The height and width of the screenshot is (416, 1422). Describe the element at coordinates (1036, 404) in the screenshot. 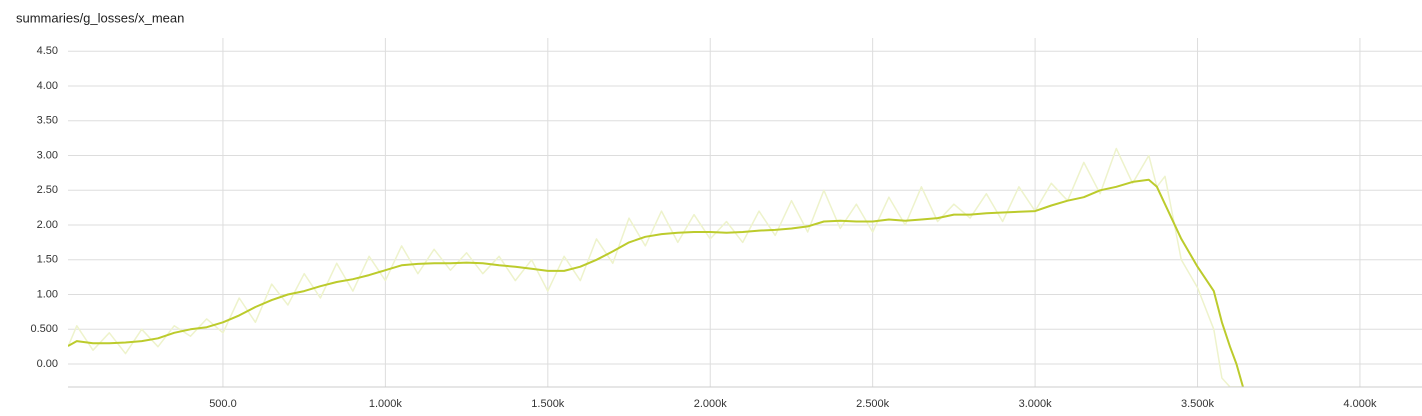

I see `x-tick-label: 3.000k` at that location.